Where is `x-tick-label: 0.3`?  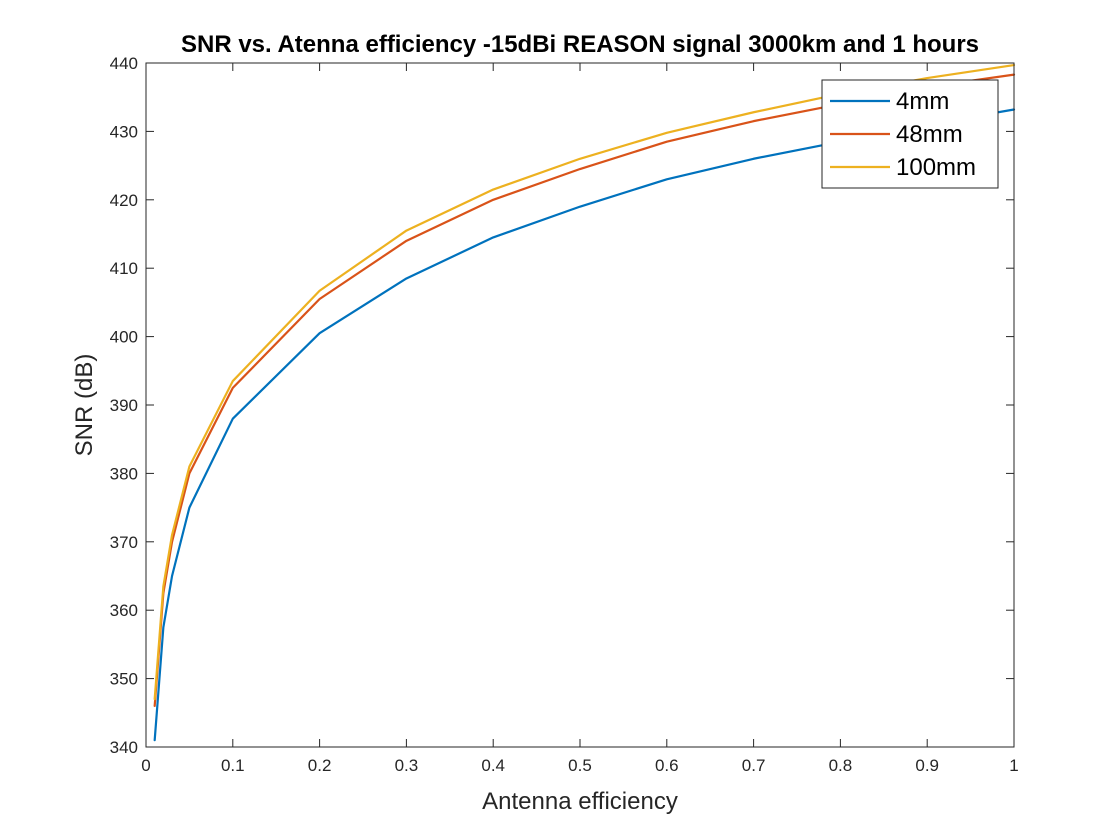
x-tick-label: 0.3 is located at coordinates (407, 765).